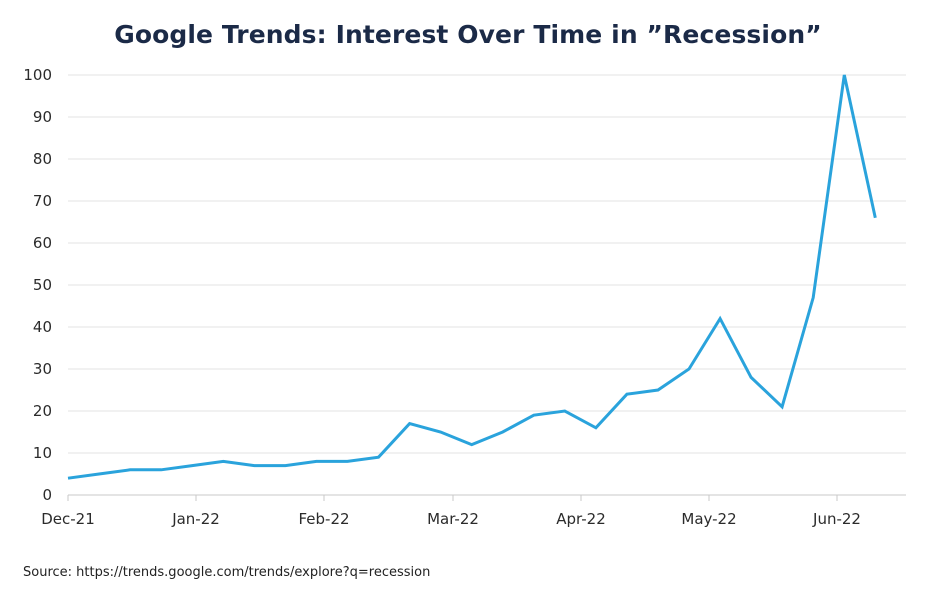 The height and width of the screenshot is (598, 936). I want to click on x-tick-label: Jan-22, so click(195, 519).